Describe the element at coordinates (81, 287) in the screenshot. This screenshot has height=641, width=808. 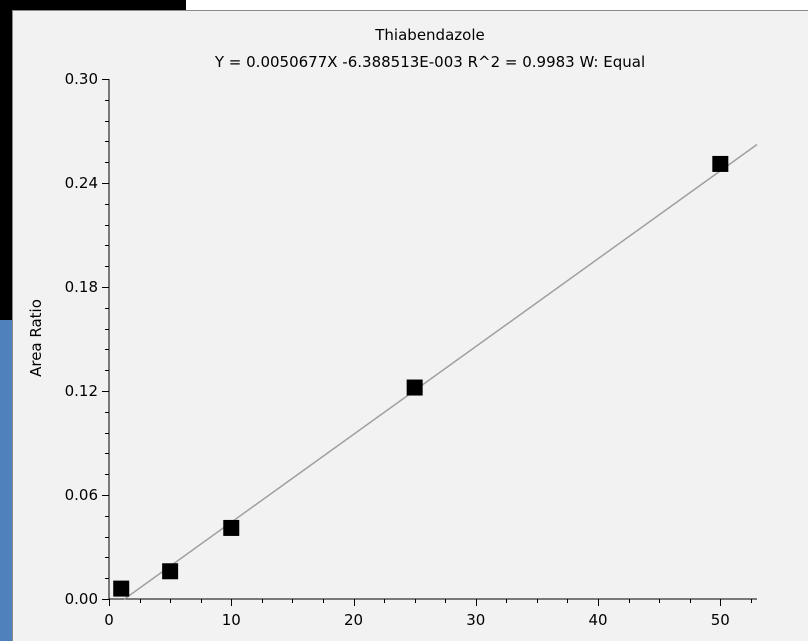
I see `y-tick-label: 0.18` at that location.